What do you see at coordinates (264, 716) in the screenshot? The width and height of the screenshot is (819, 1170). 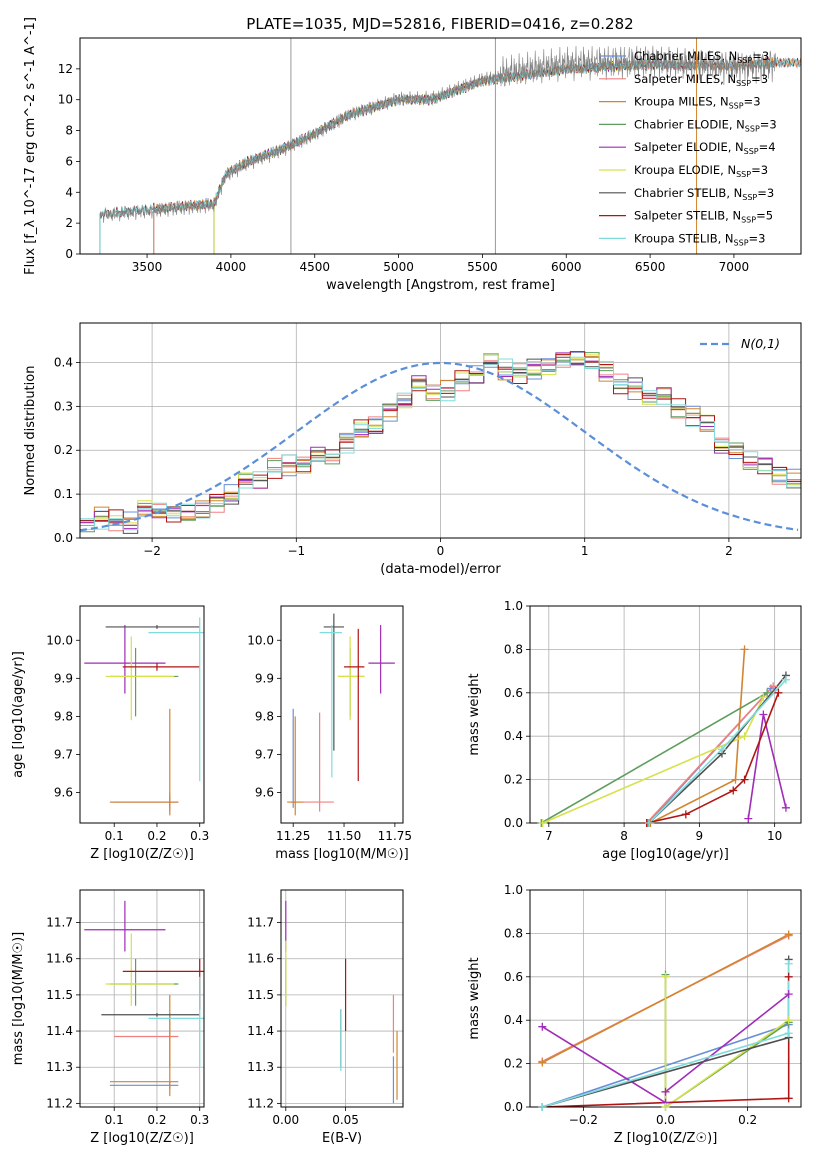 I see `y-tick-label: 9.8` at bounding box center [264, 716].